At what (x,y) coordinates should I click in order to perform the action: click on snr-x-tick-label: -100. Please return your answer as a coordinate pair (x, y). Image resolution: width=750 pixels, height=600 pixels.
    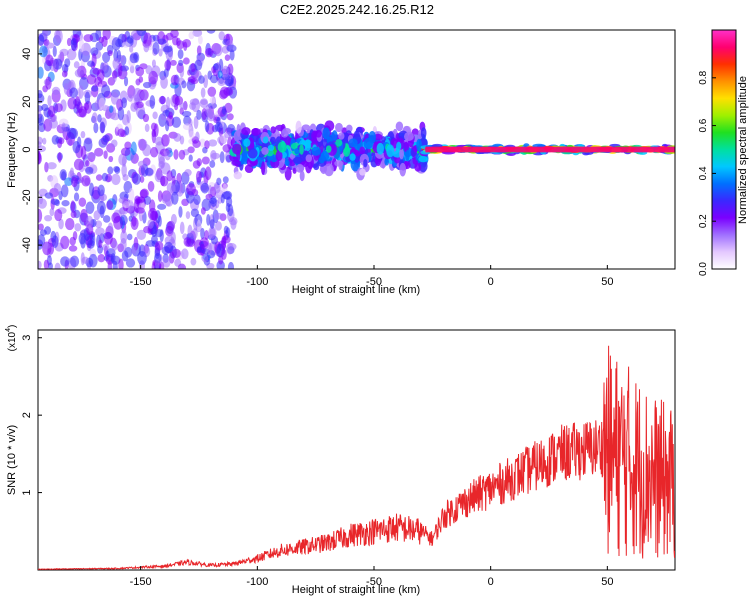
    Looking at the image, I should click on (257, 582).